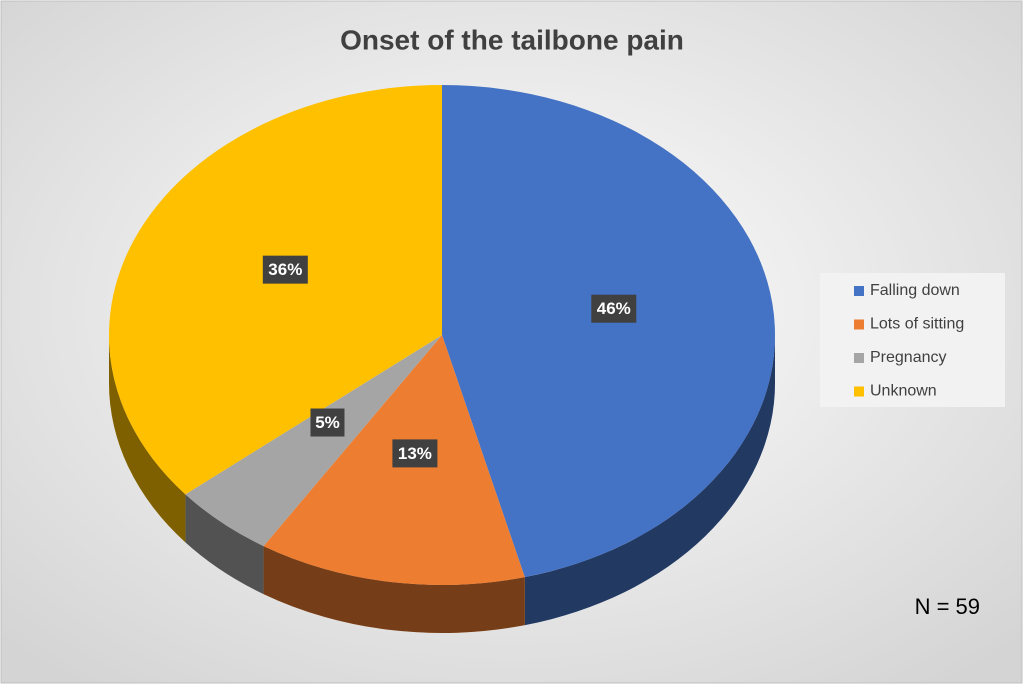 This screenshot has width=1024, height=690. I want to click on legend-label: Falling down, so click(915, 290).